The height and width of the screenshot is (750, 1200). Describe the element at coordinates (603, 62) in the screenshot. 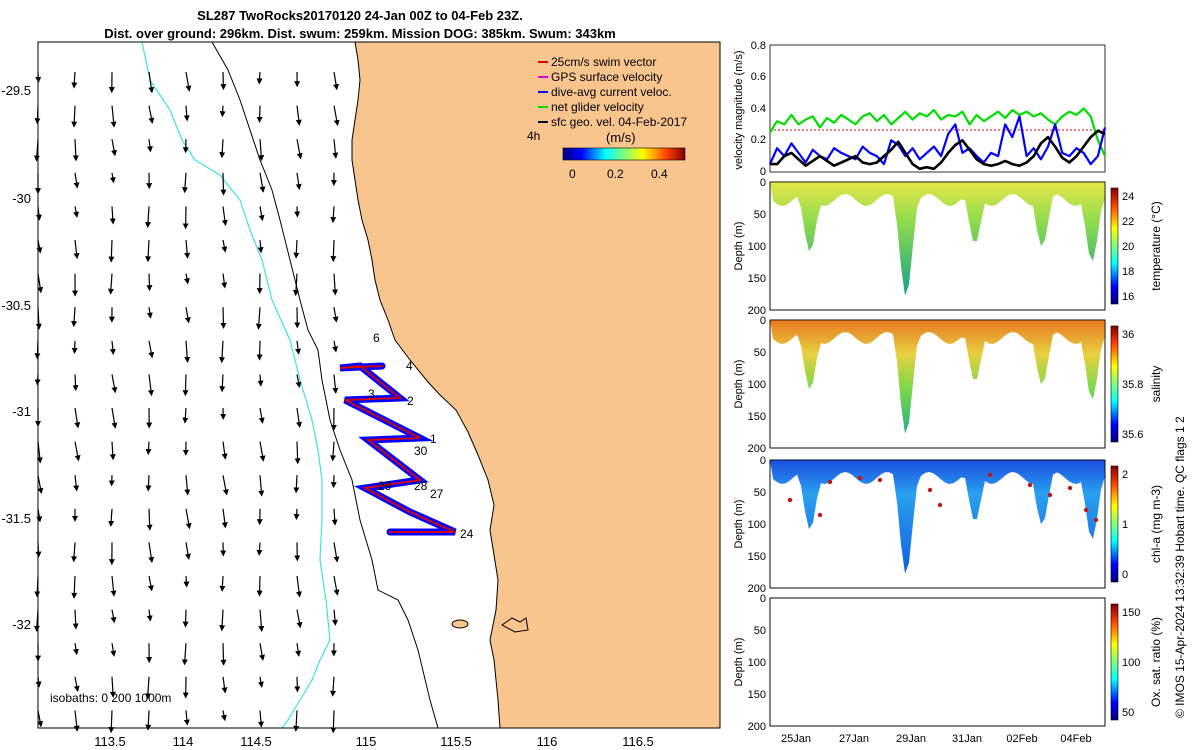

I see `svg-text: 25cm/s swim vector` at that location.